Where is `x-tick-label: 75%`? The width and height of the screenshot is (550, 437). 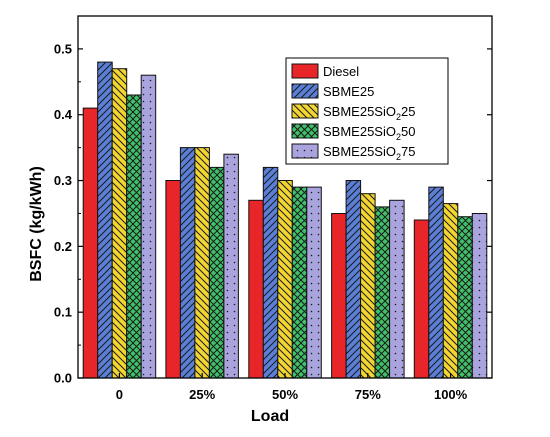
x-tick-label: 75% is located at coordinates (368, 394).